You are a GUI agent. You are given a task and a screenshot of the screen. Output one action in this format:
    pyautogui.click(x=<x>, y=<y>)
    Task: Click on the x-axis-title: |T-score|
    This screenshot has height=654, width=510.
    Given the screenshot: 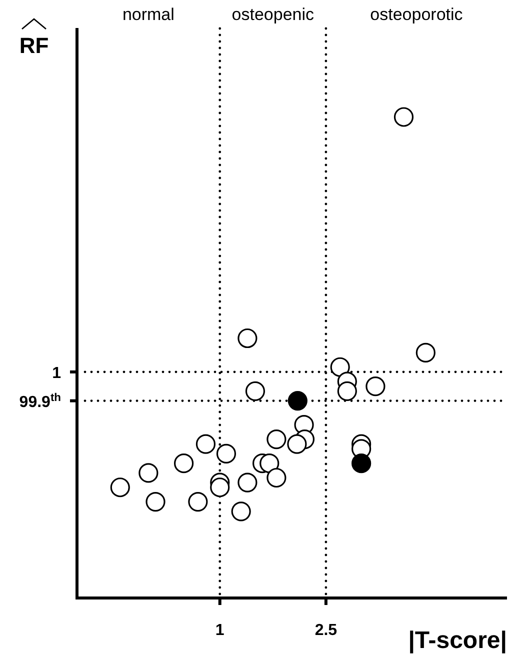 What is the action you would take?
    pyautogui.click(x=457, y=640)
    